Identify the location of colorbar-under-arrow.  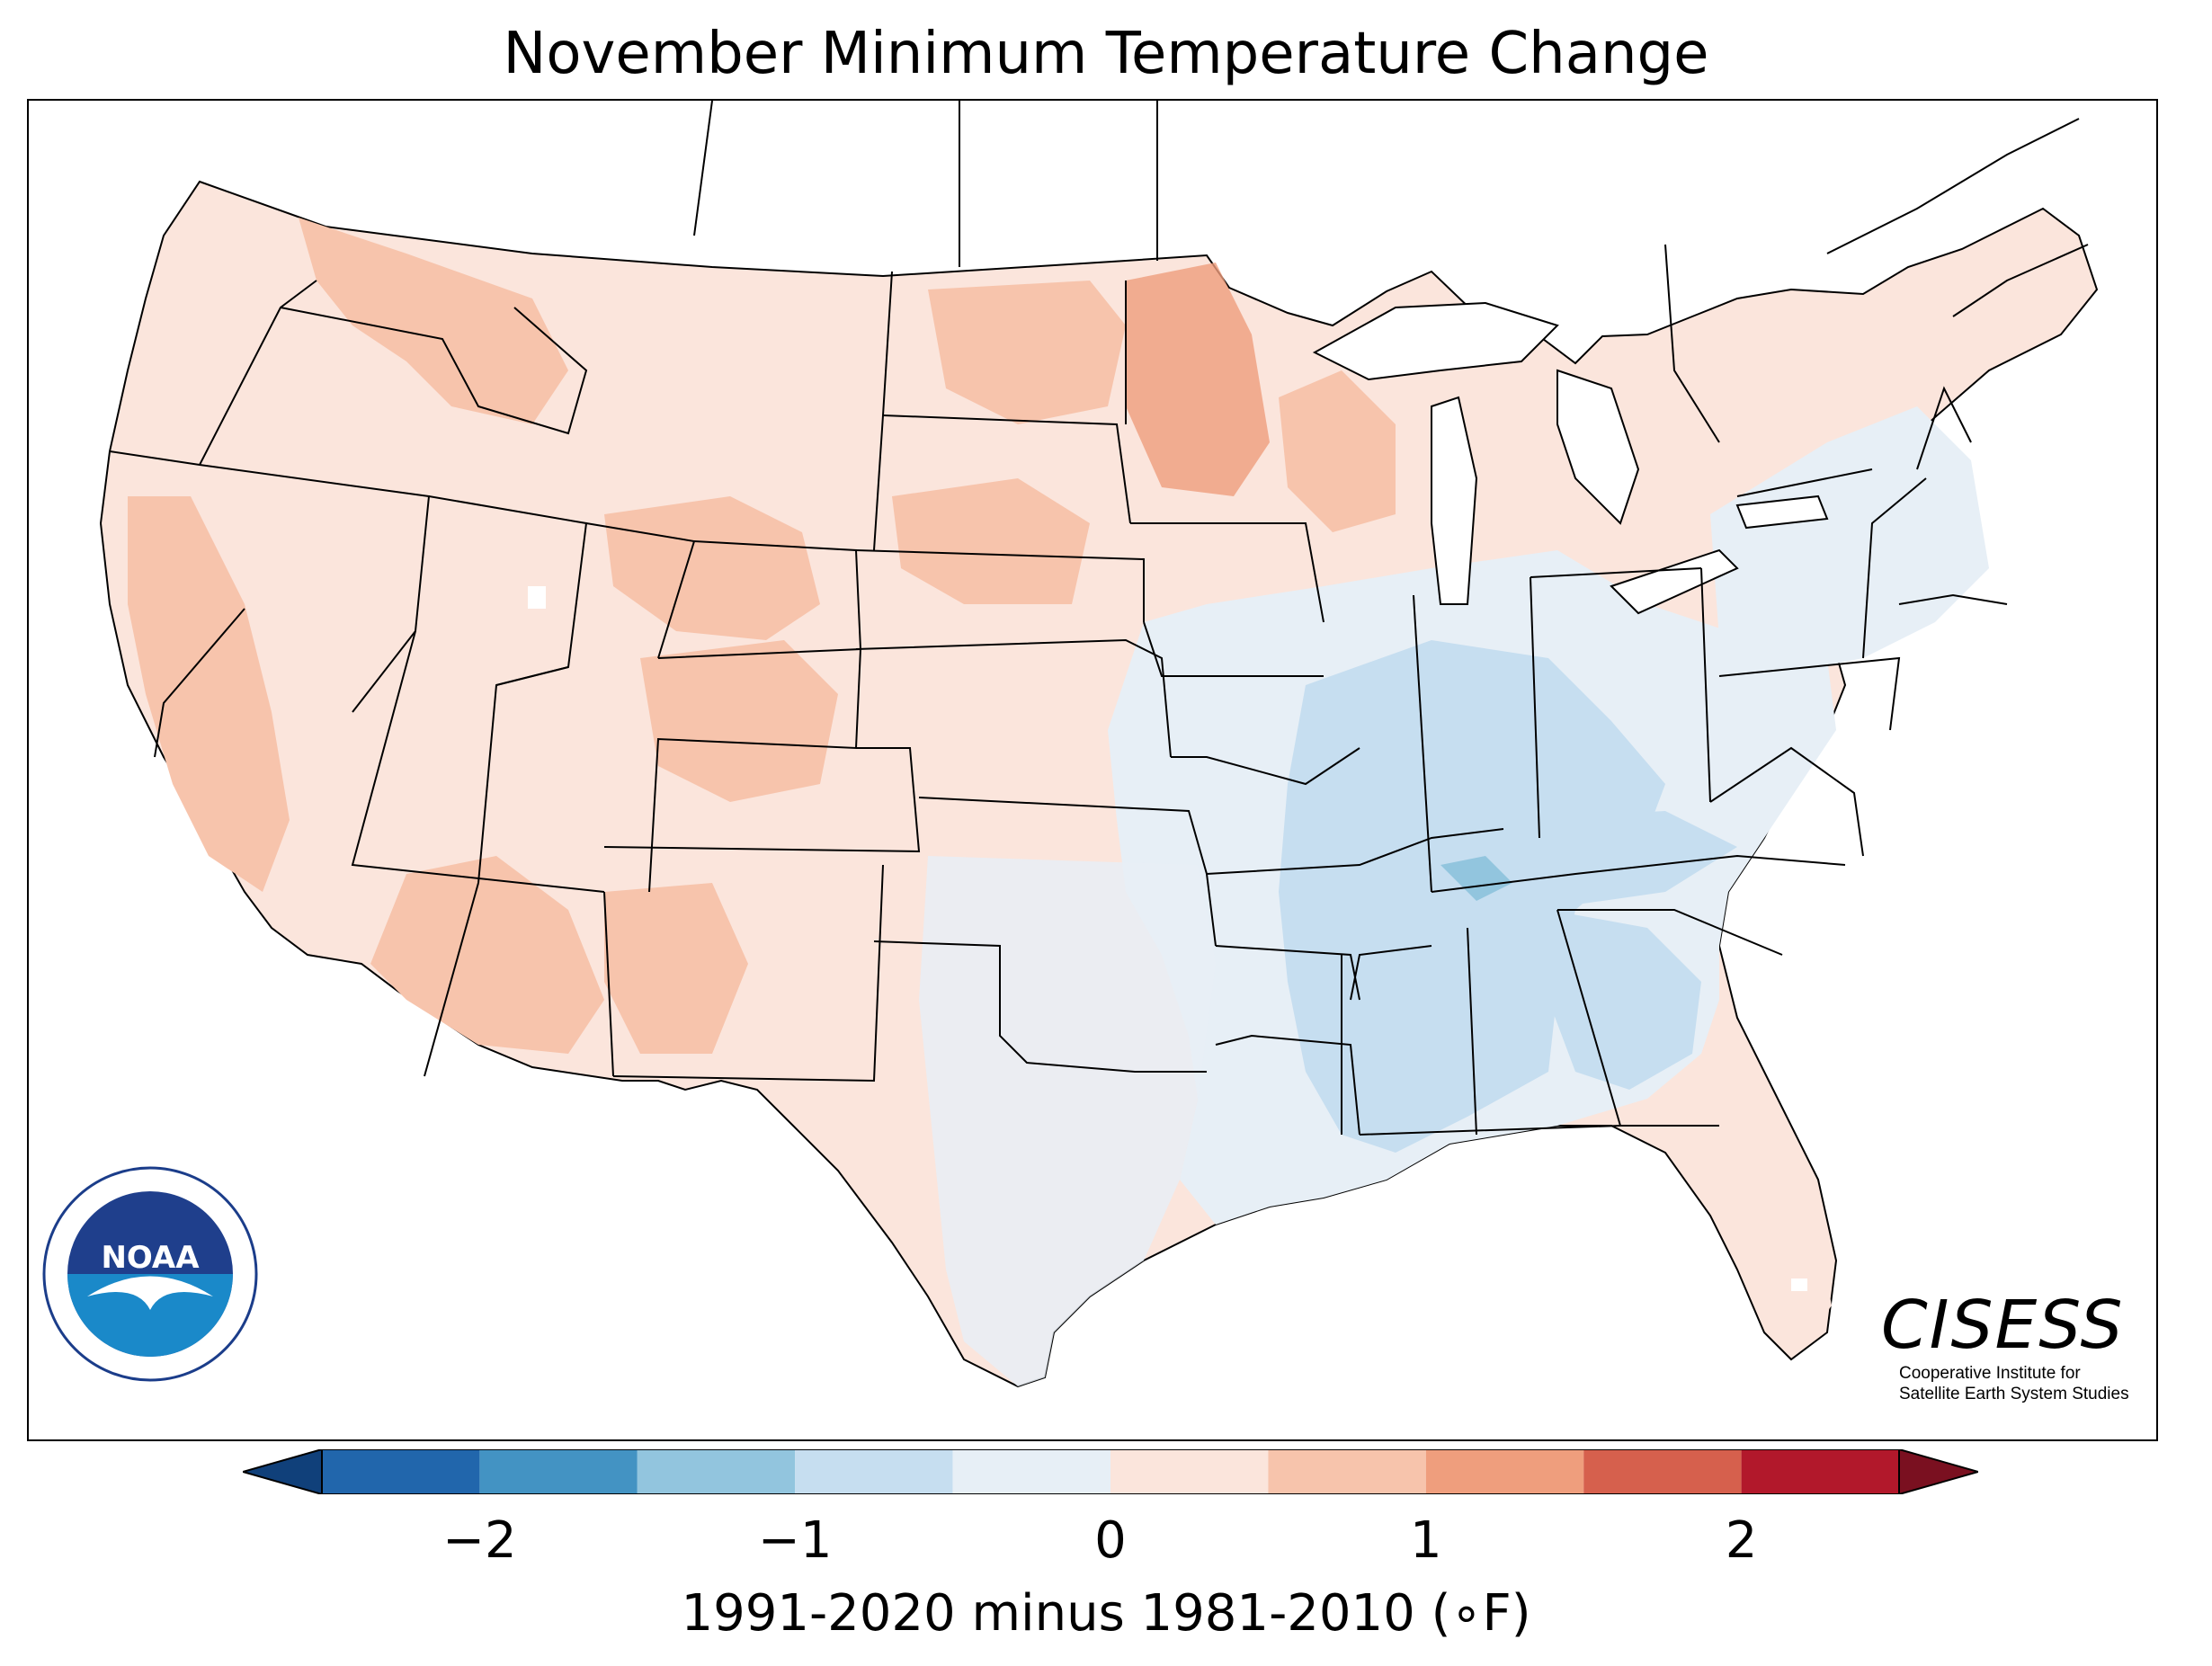
(282, 1471).